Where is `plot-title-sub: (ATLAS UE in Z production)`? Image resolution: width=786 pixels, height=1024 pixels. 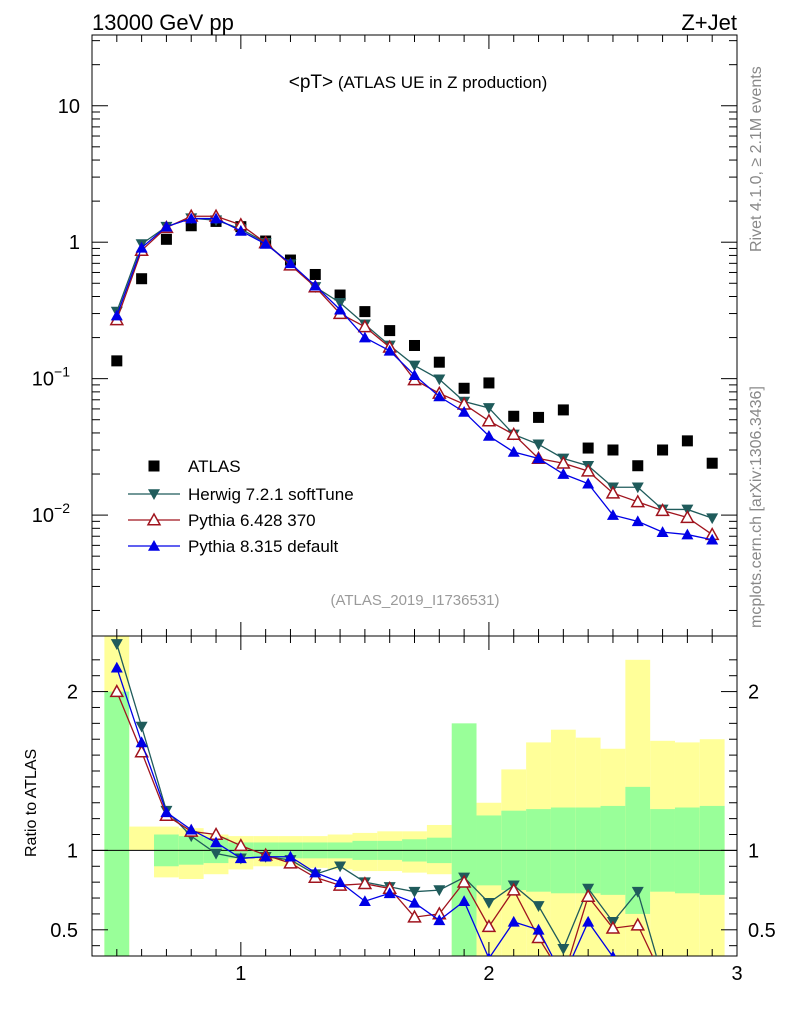 plot-title-sub: (ATLAS UE in Z production) is located at coordinates (440, 82).